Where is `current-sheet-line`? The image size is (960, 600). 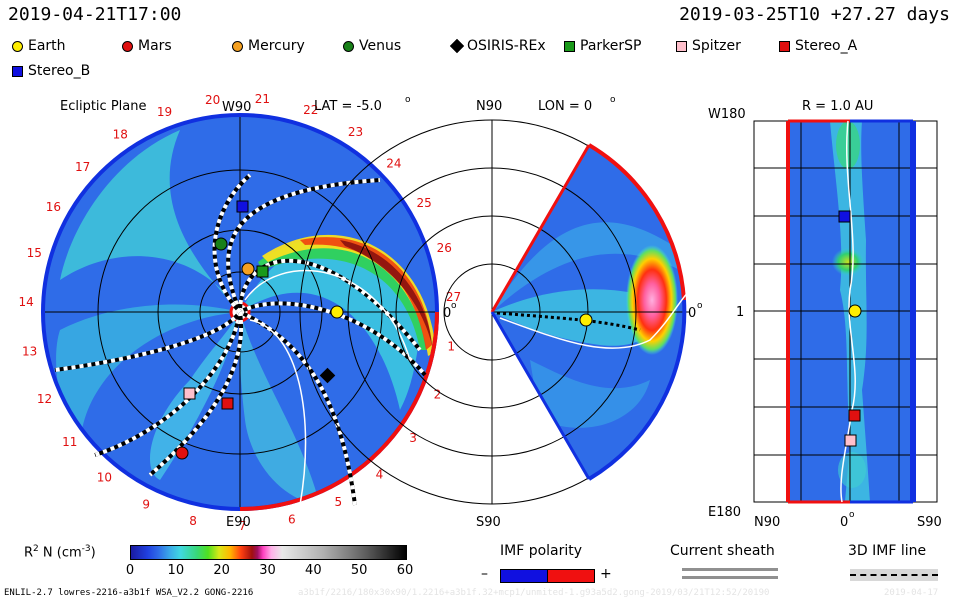
current-sheet-line is located at coordinates (327, 315).